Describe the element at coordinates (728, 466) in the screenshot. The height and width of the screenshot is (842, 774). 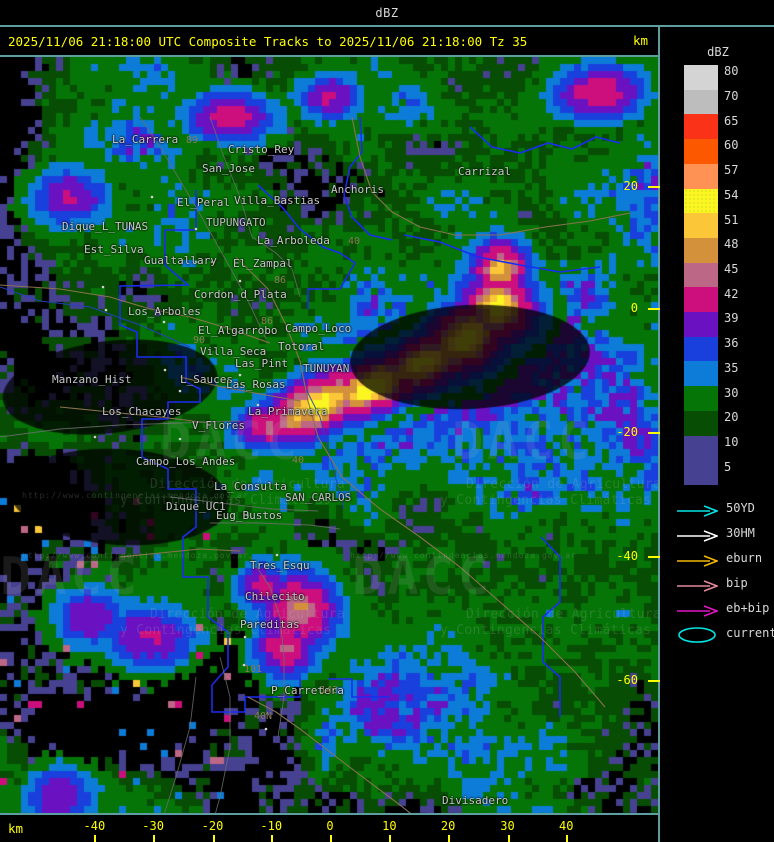
I see `colorbar-label-5: 5` at that location.